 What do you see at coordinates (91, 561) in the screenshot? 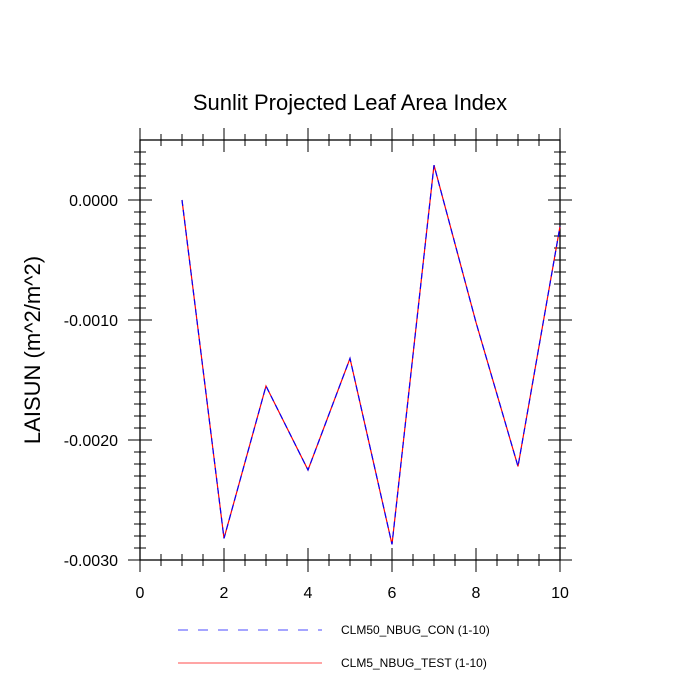
I see `y-tick-label: -0.0030` at bounding box center [91, 561].